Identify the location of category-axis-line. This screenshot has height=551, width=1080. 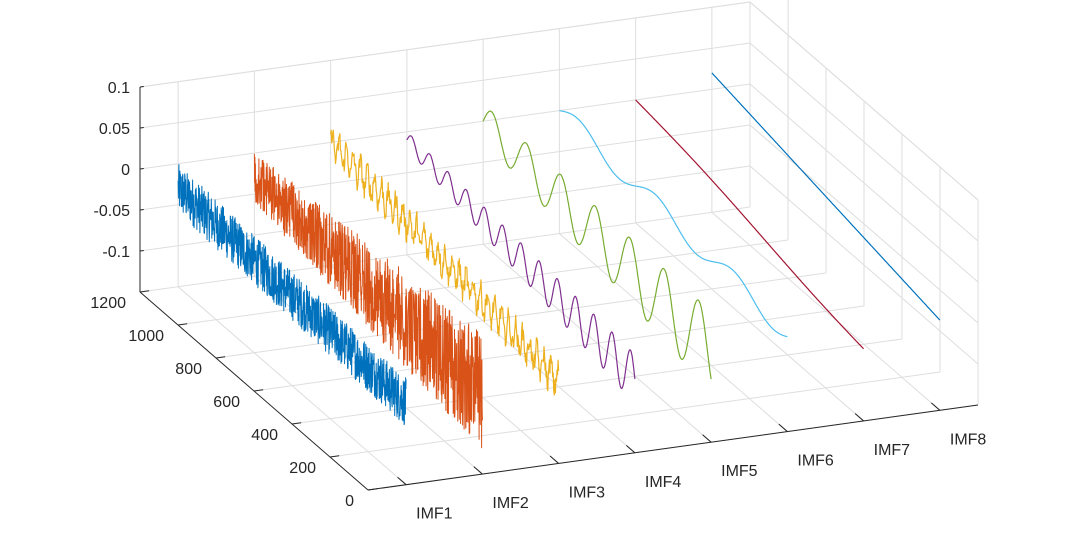
(673, 447).